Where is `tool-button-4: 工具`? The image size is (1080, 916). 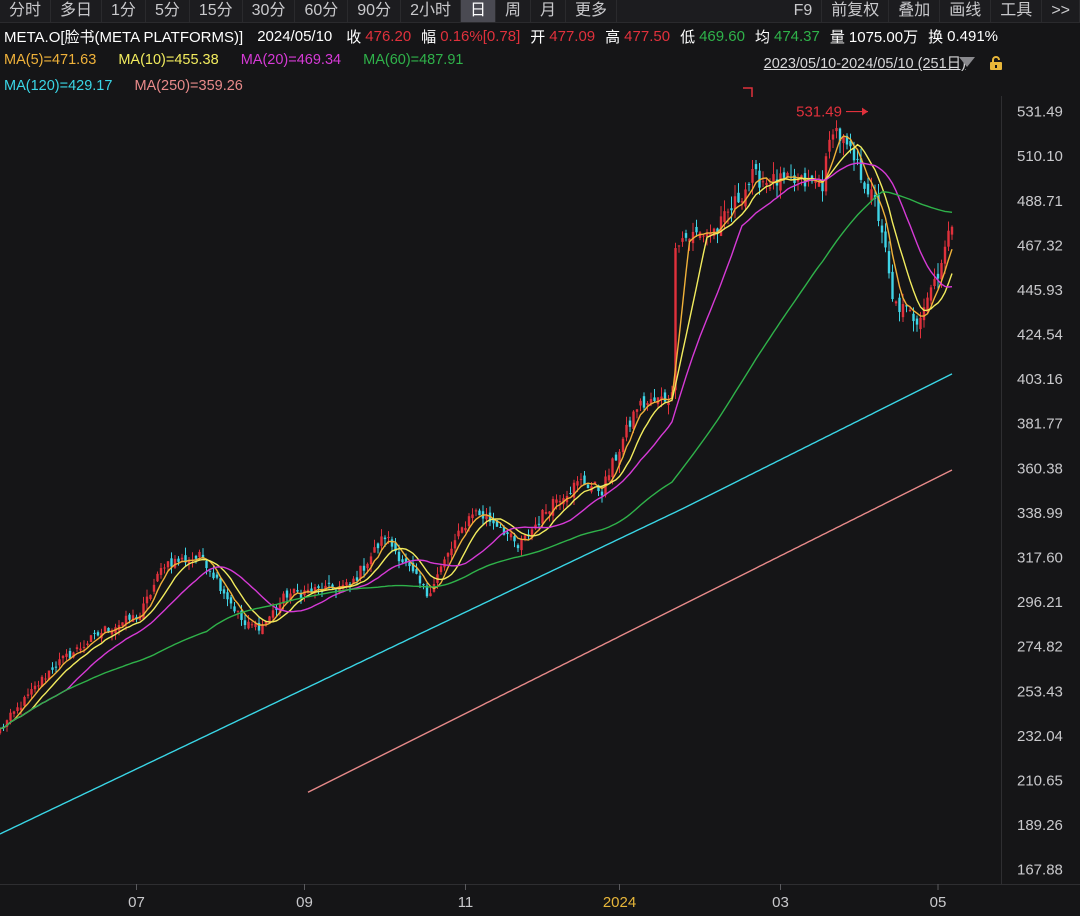 tool-button-4: 工具 is located at coordinates (1017, 11).